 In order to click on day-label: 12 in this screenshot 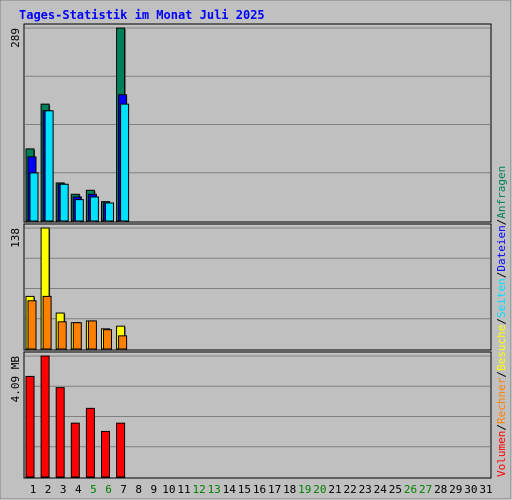, I will do `click(198, 489)`.